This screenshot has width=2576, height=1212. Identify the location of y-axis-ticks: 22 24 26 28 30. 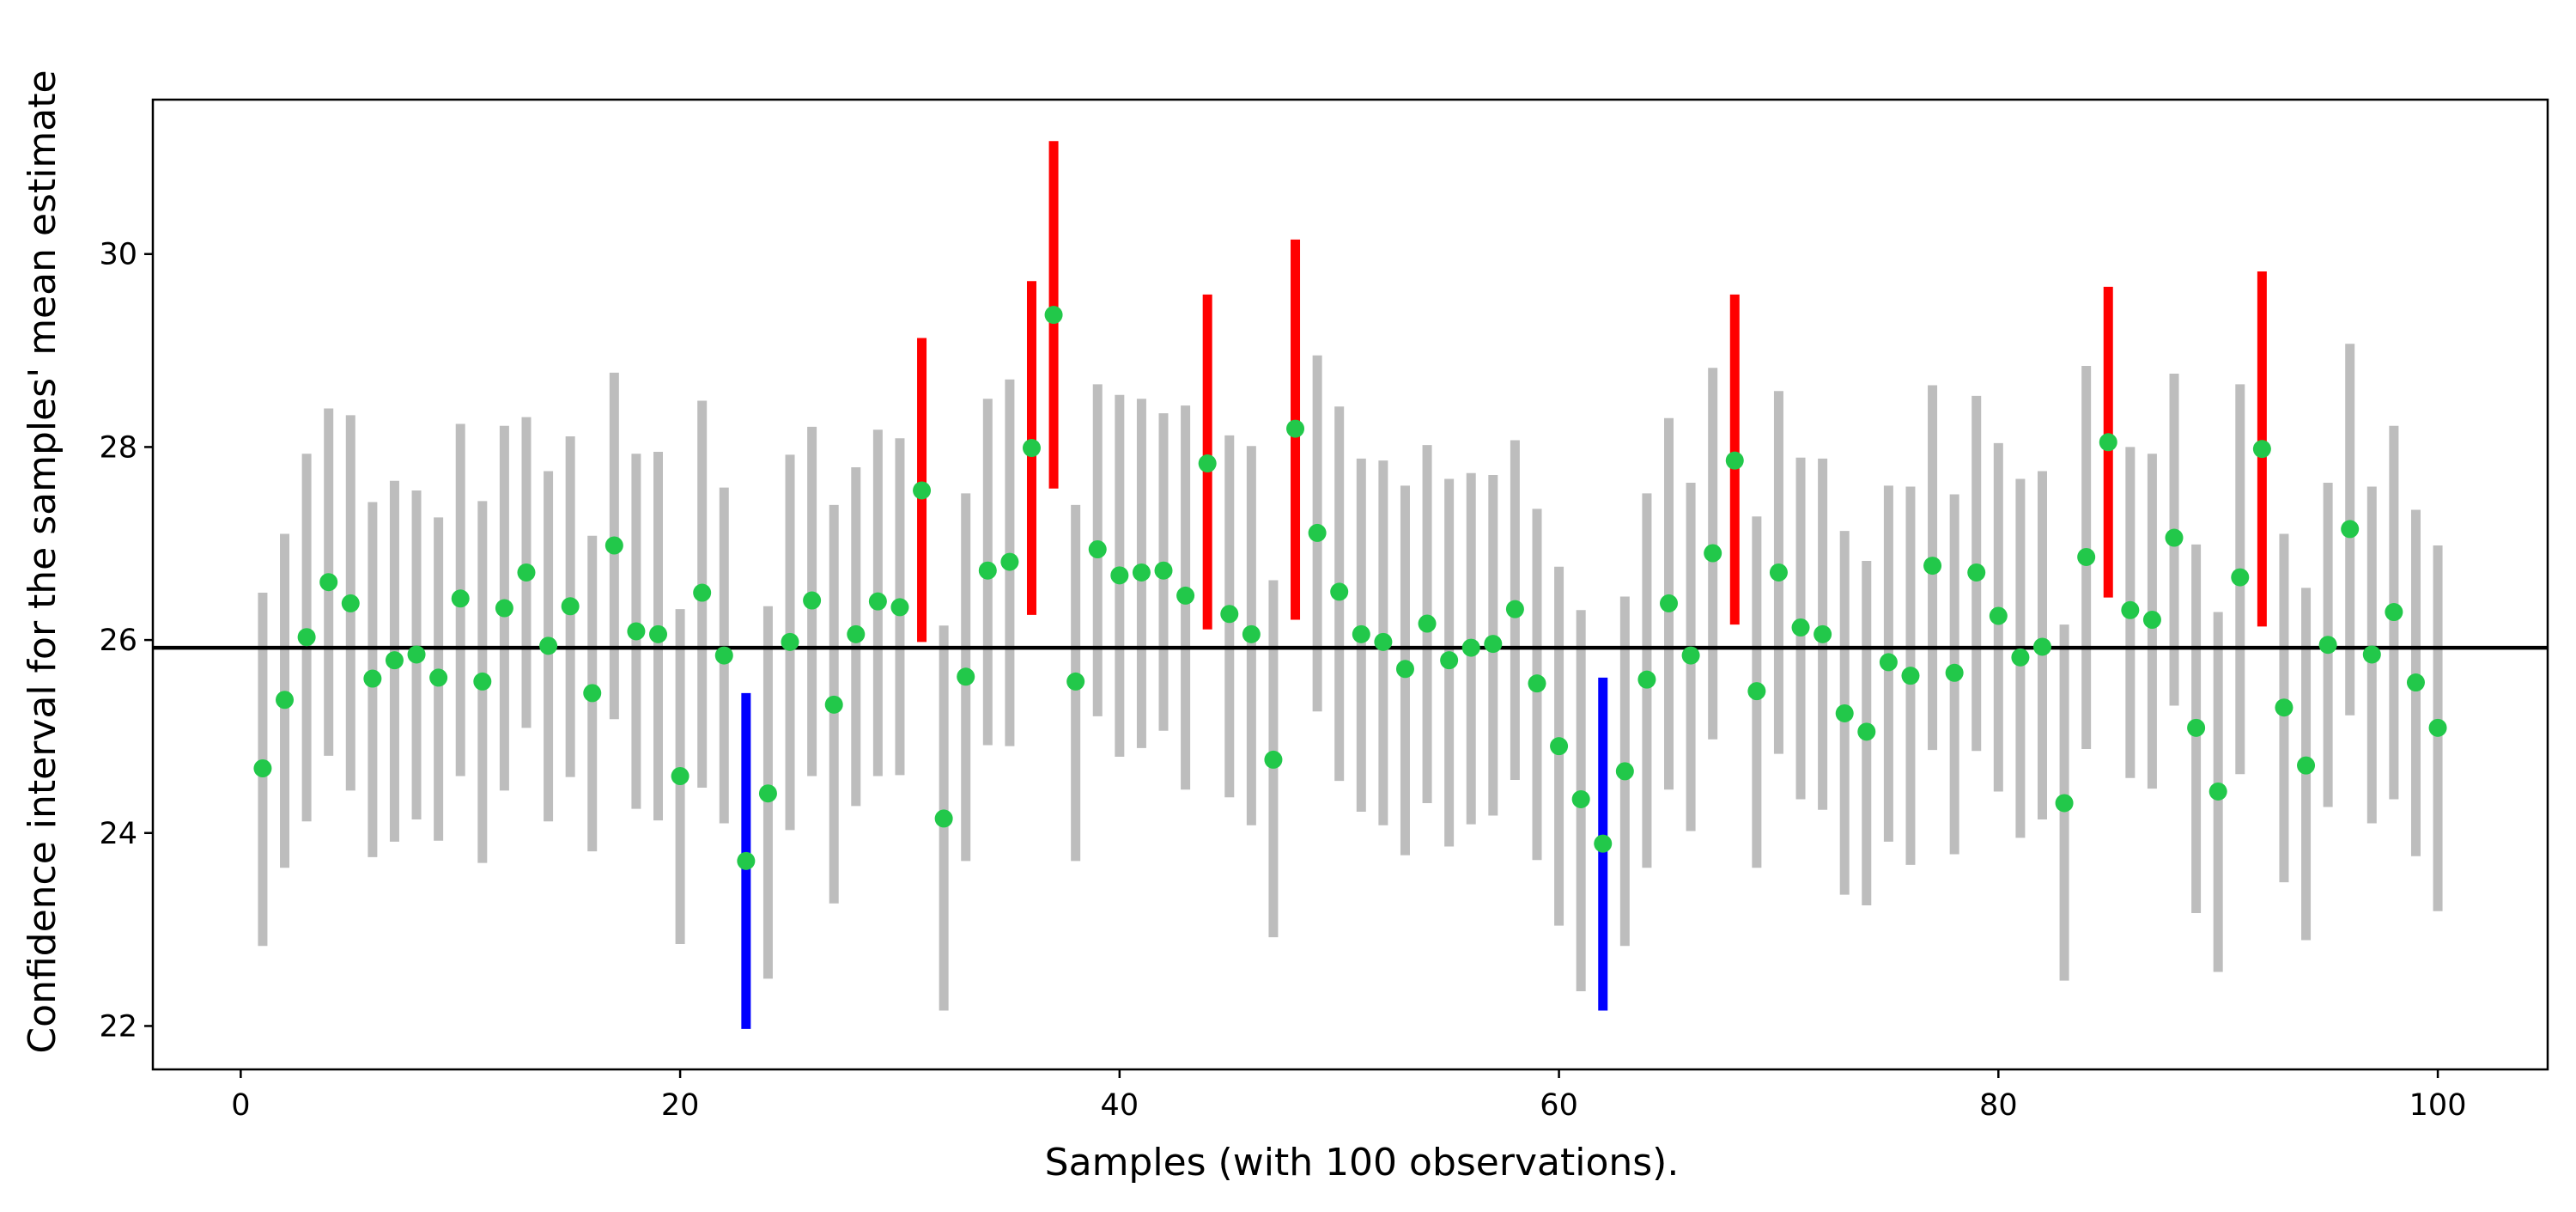
(126, 641).